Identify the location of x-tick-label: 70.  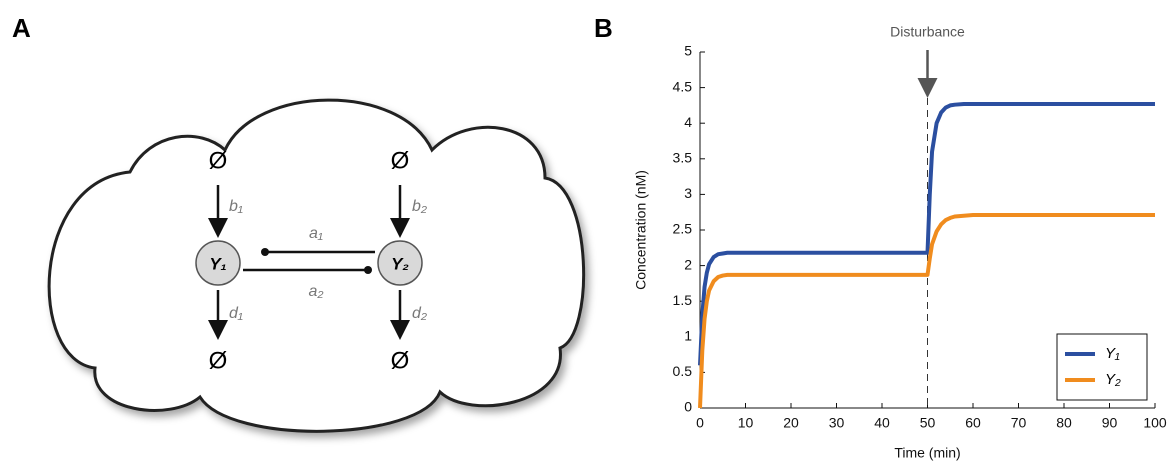
(1019, 423).